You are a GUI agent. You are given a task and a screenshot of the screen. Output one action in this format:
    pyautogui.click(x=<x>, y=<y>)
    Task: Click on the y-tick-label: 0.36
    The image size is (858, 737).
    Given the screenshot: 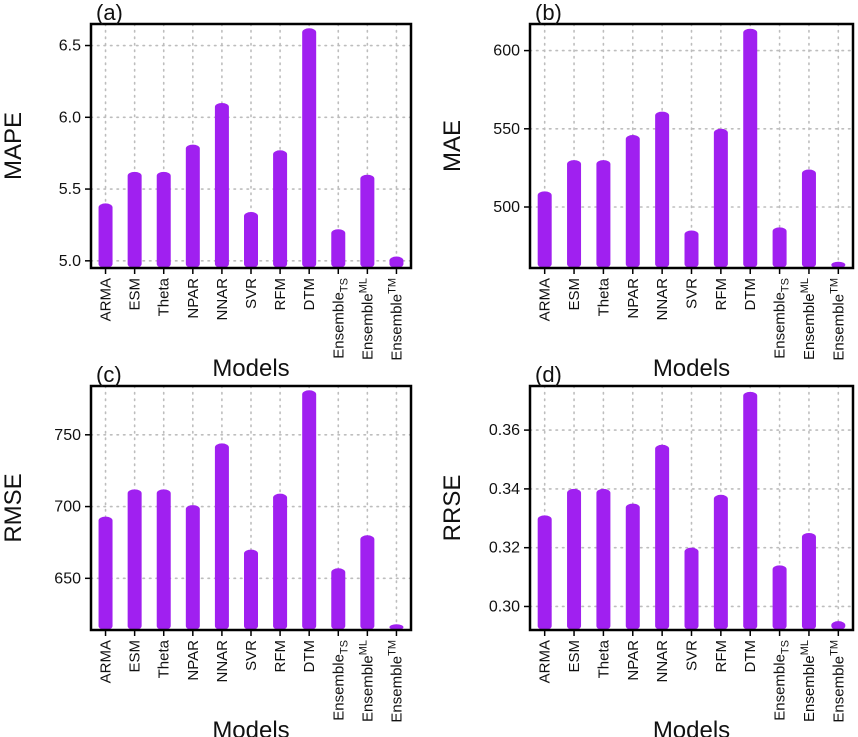 What is the action you would take?
    pyautogui.click(x=504, y=430)
    